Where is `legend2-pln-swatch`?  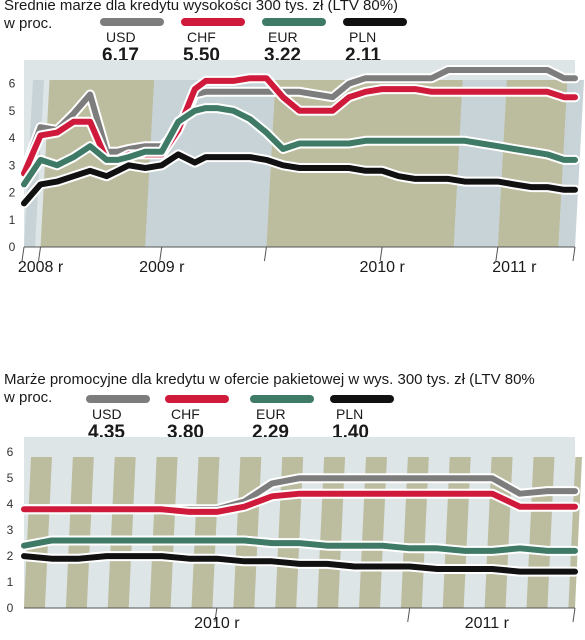 legend2-pln-swatch is located at coordinates (362, 399).